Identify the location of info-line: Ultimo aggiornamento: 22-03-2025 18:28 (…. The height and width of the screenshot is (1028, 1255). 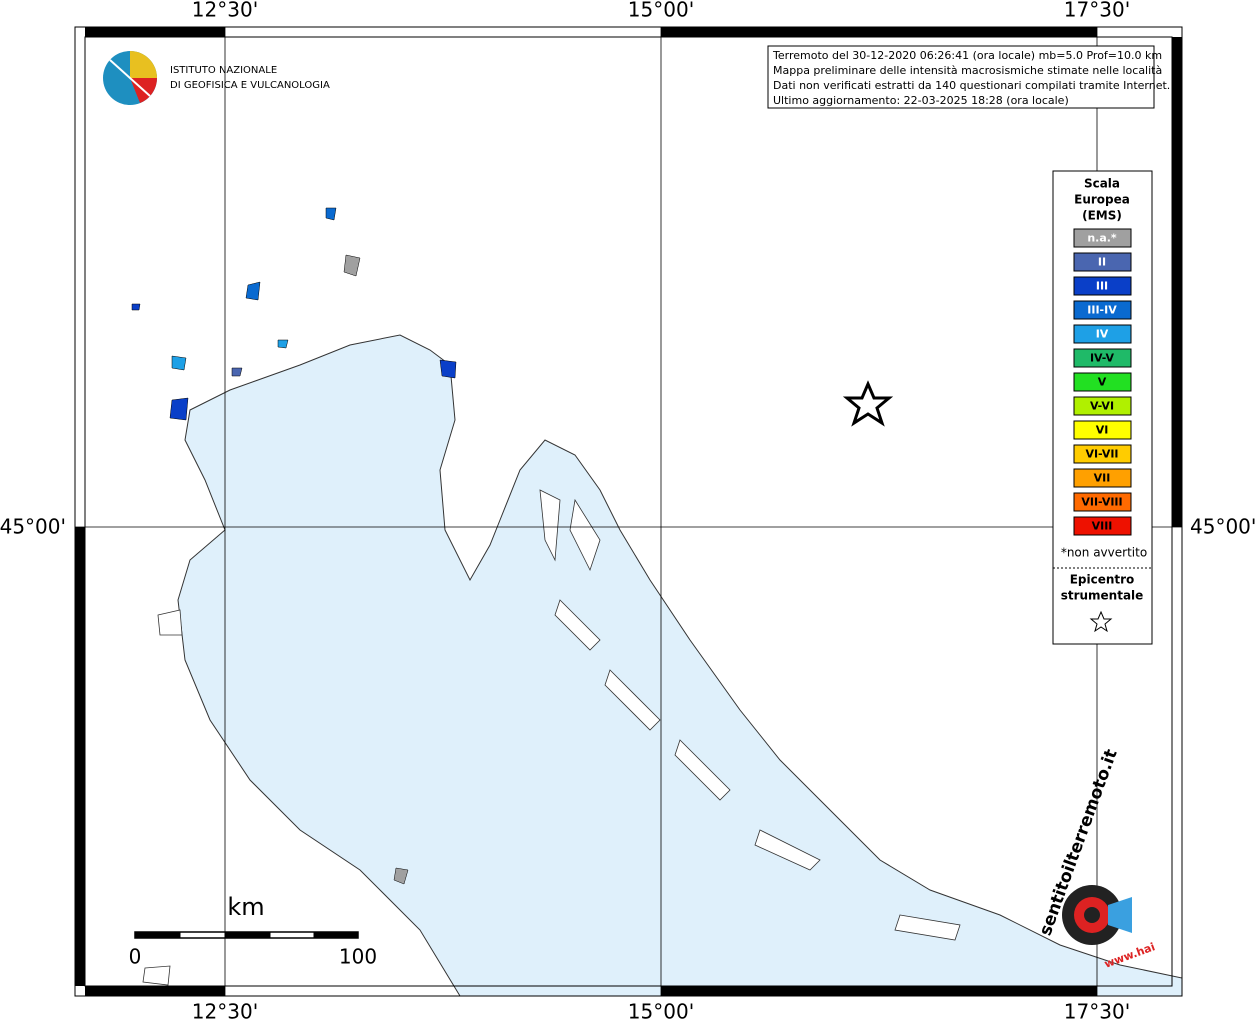
(921, 100).